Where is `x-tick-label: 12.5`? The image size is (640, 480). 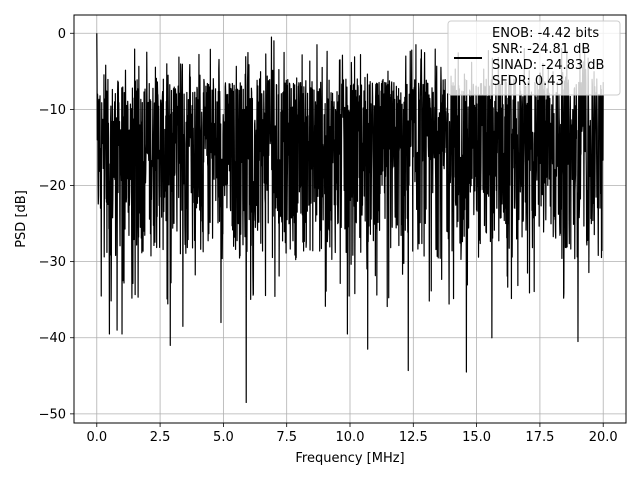 x-tick-label: 12.5 is located at coordinates (413, 437).